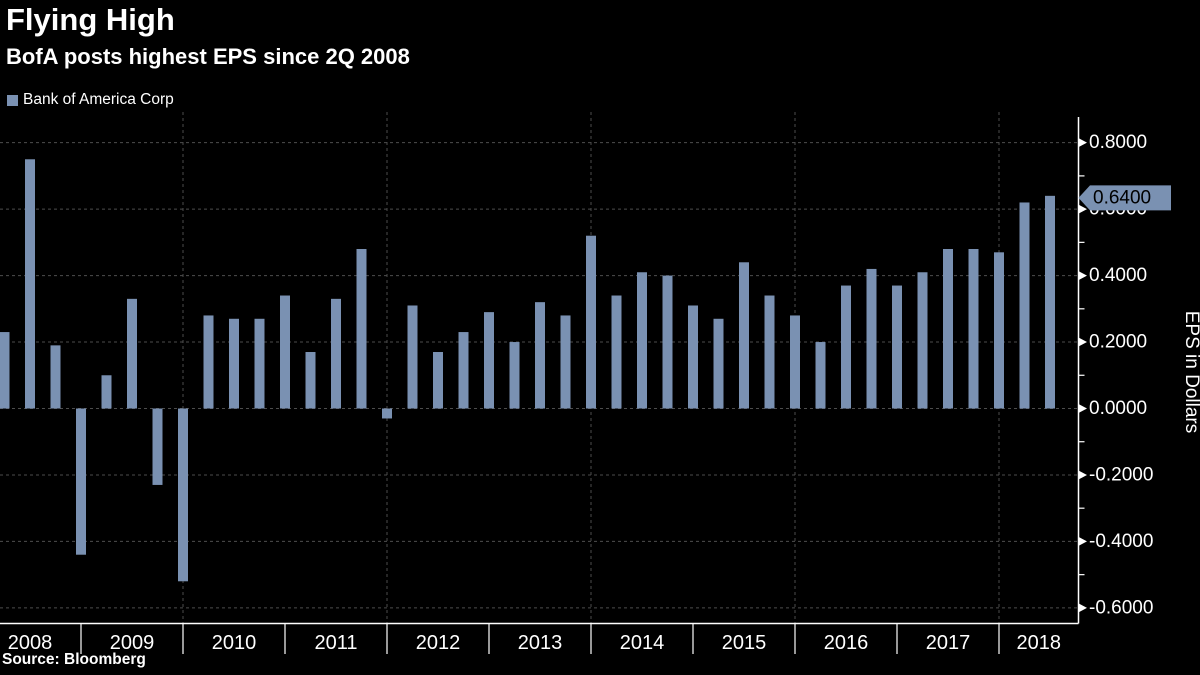  Describe the element at coordinates (642, 340) in the screenshot. I see `bar-2q-2014` at that location.